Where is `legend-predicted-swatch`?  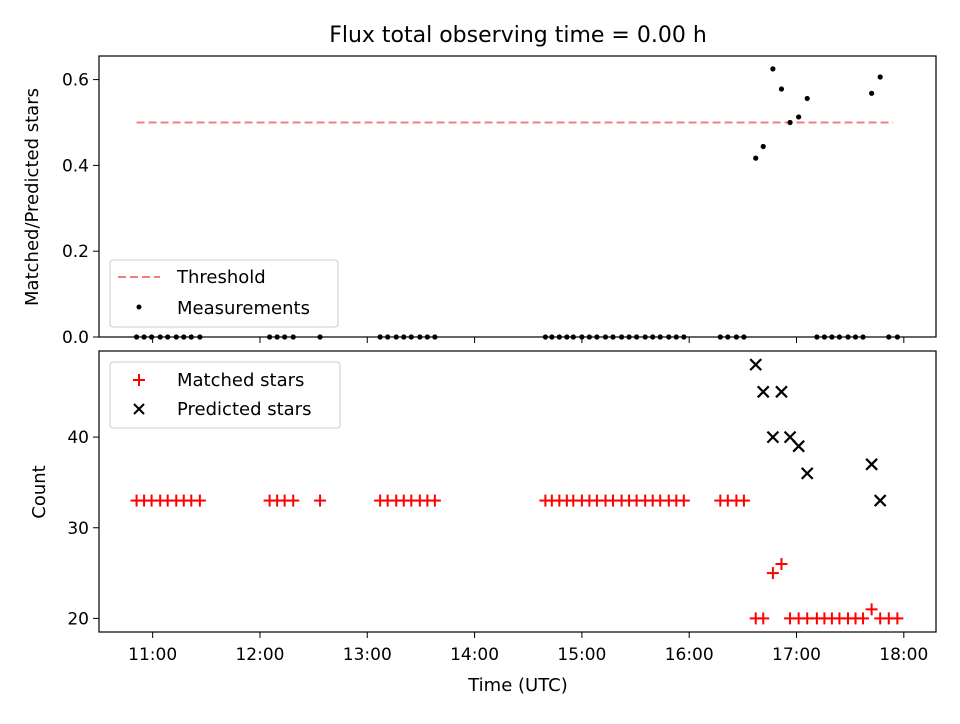 legend-predicted-swatch is located at coordinates (139, 409).